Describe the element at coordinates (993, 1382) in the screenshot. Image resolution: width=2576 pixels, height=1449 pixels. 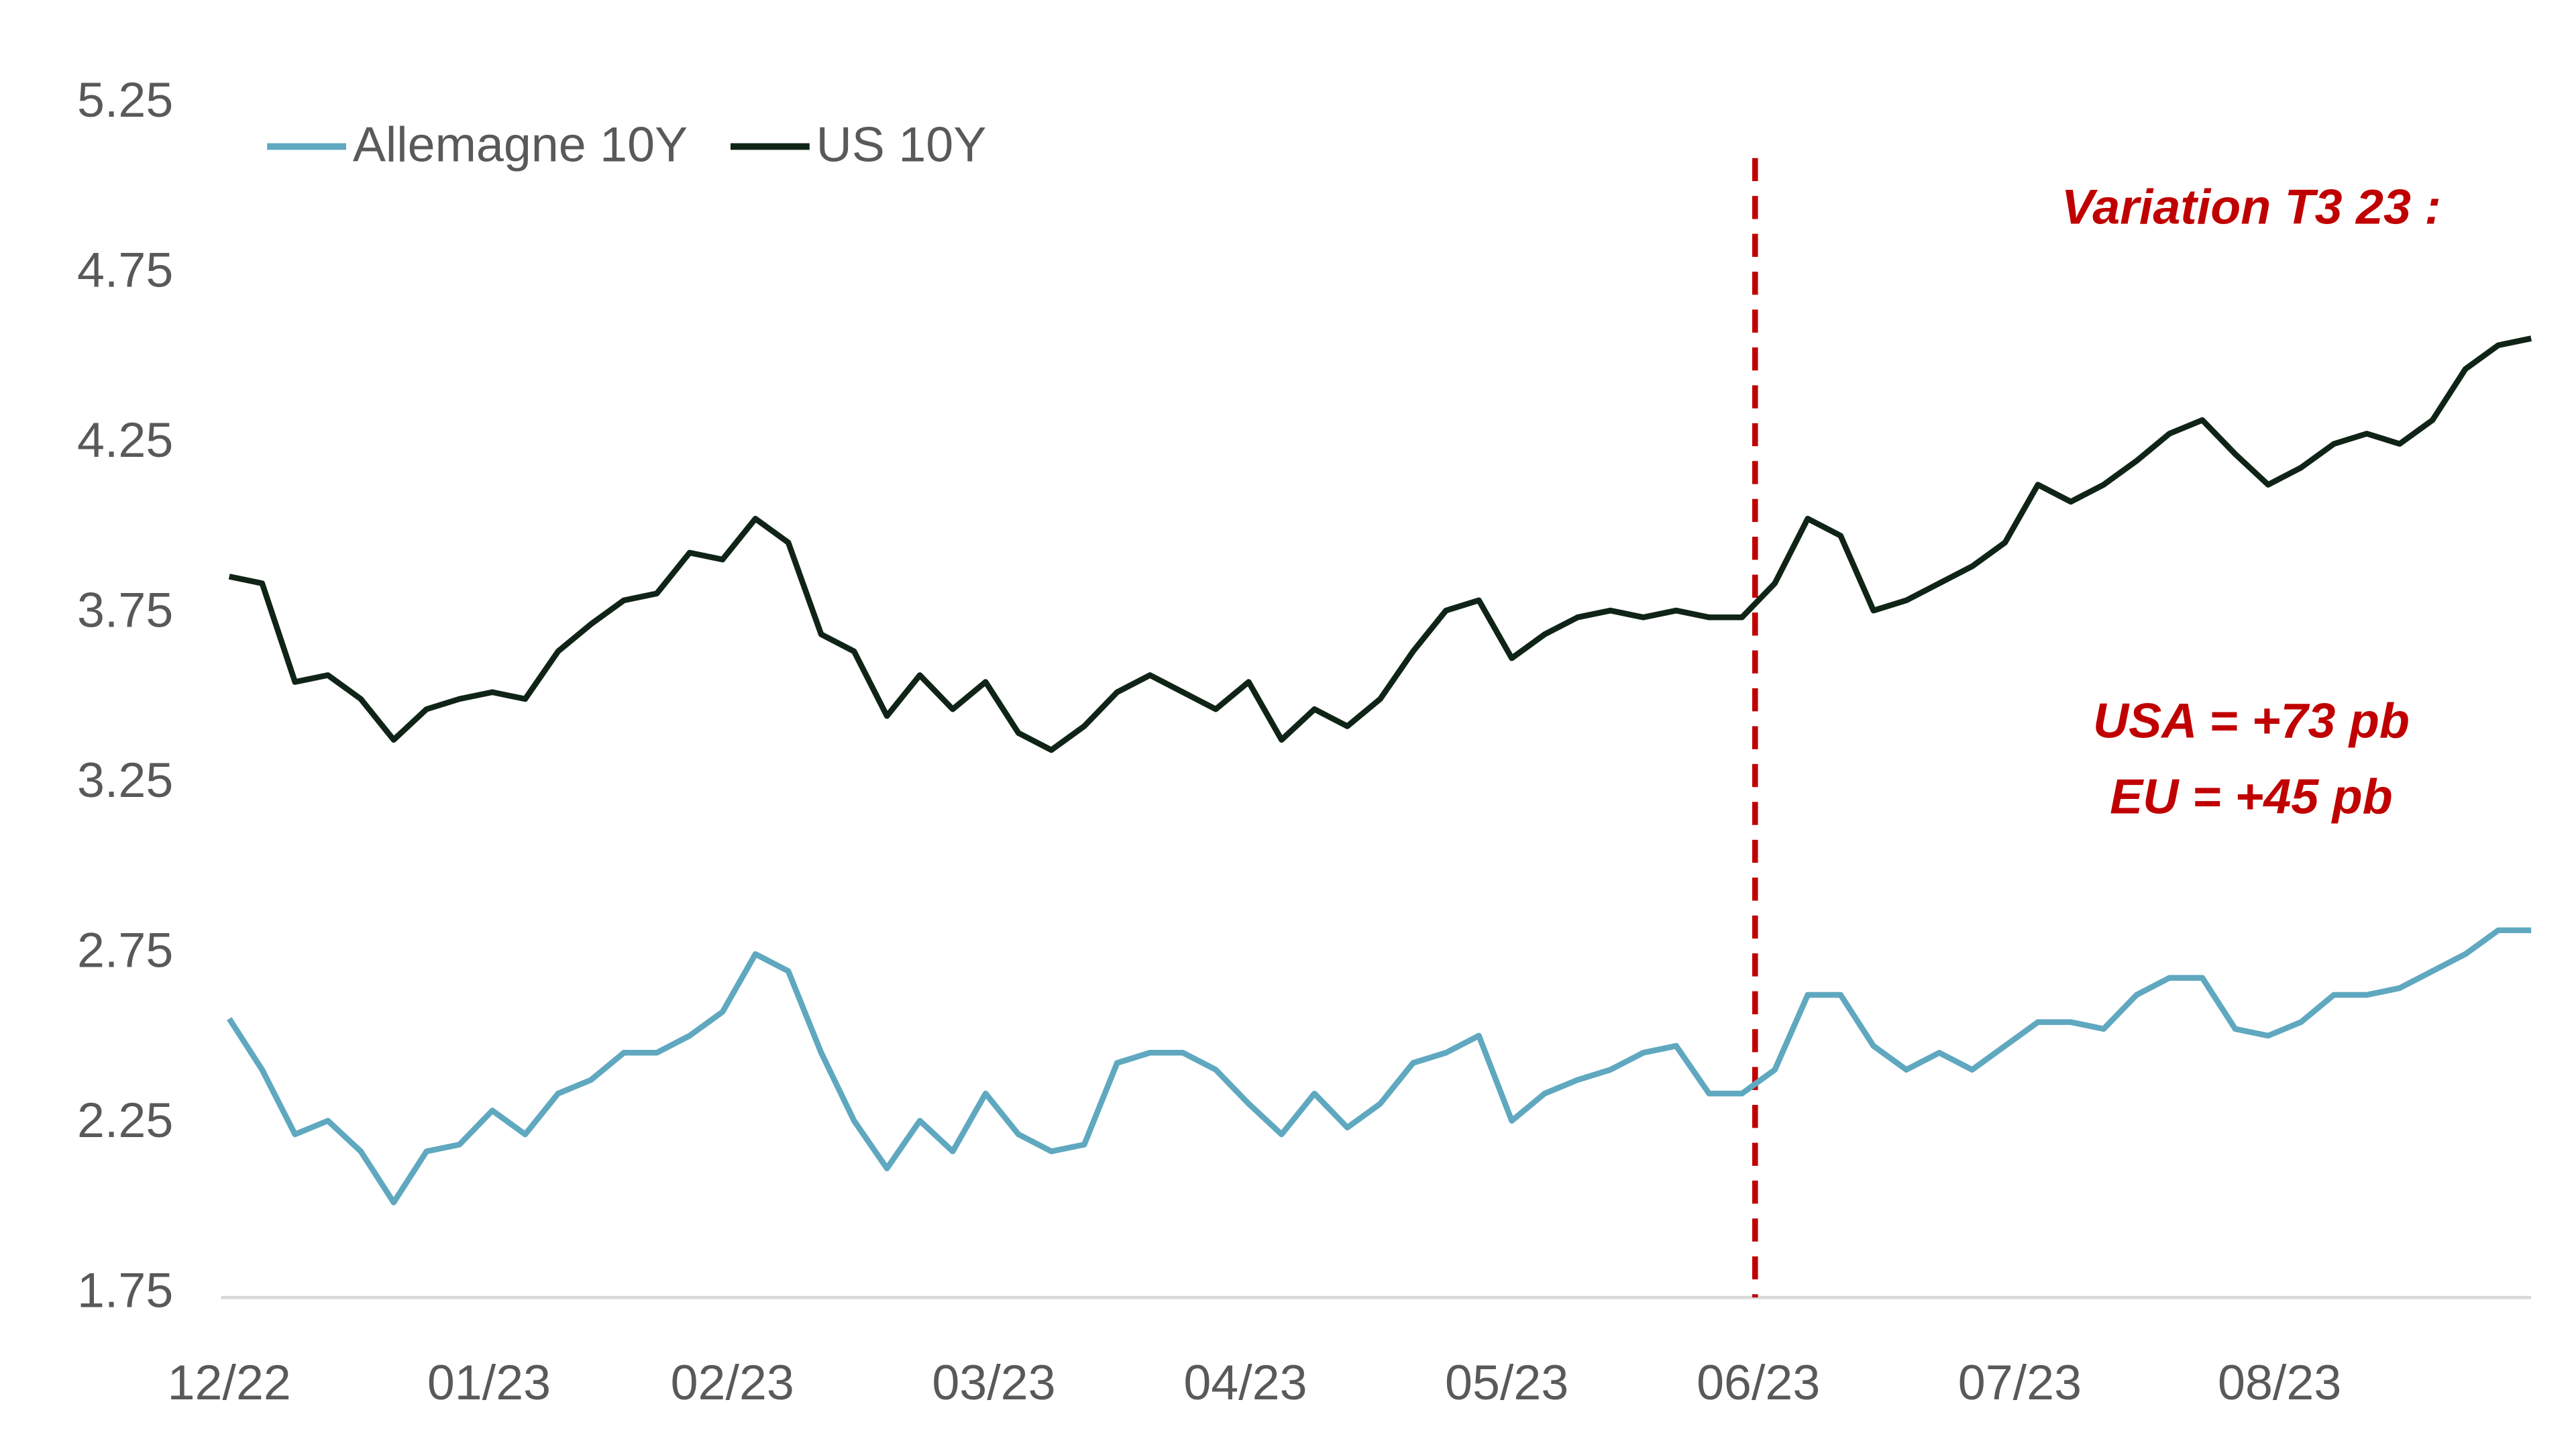
I see `x-tick-label: 03/23` at that location.